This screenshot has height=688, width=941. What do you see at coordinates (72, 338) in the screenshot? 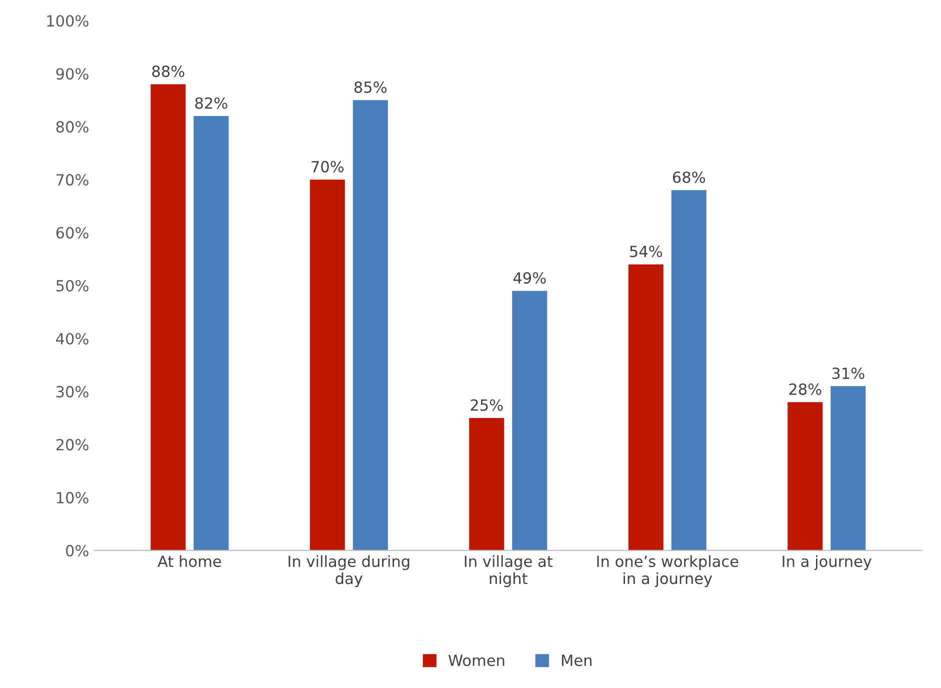
I see `y-tick-label: 40%` at bounding box center [72, 338].